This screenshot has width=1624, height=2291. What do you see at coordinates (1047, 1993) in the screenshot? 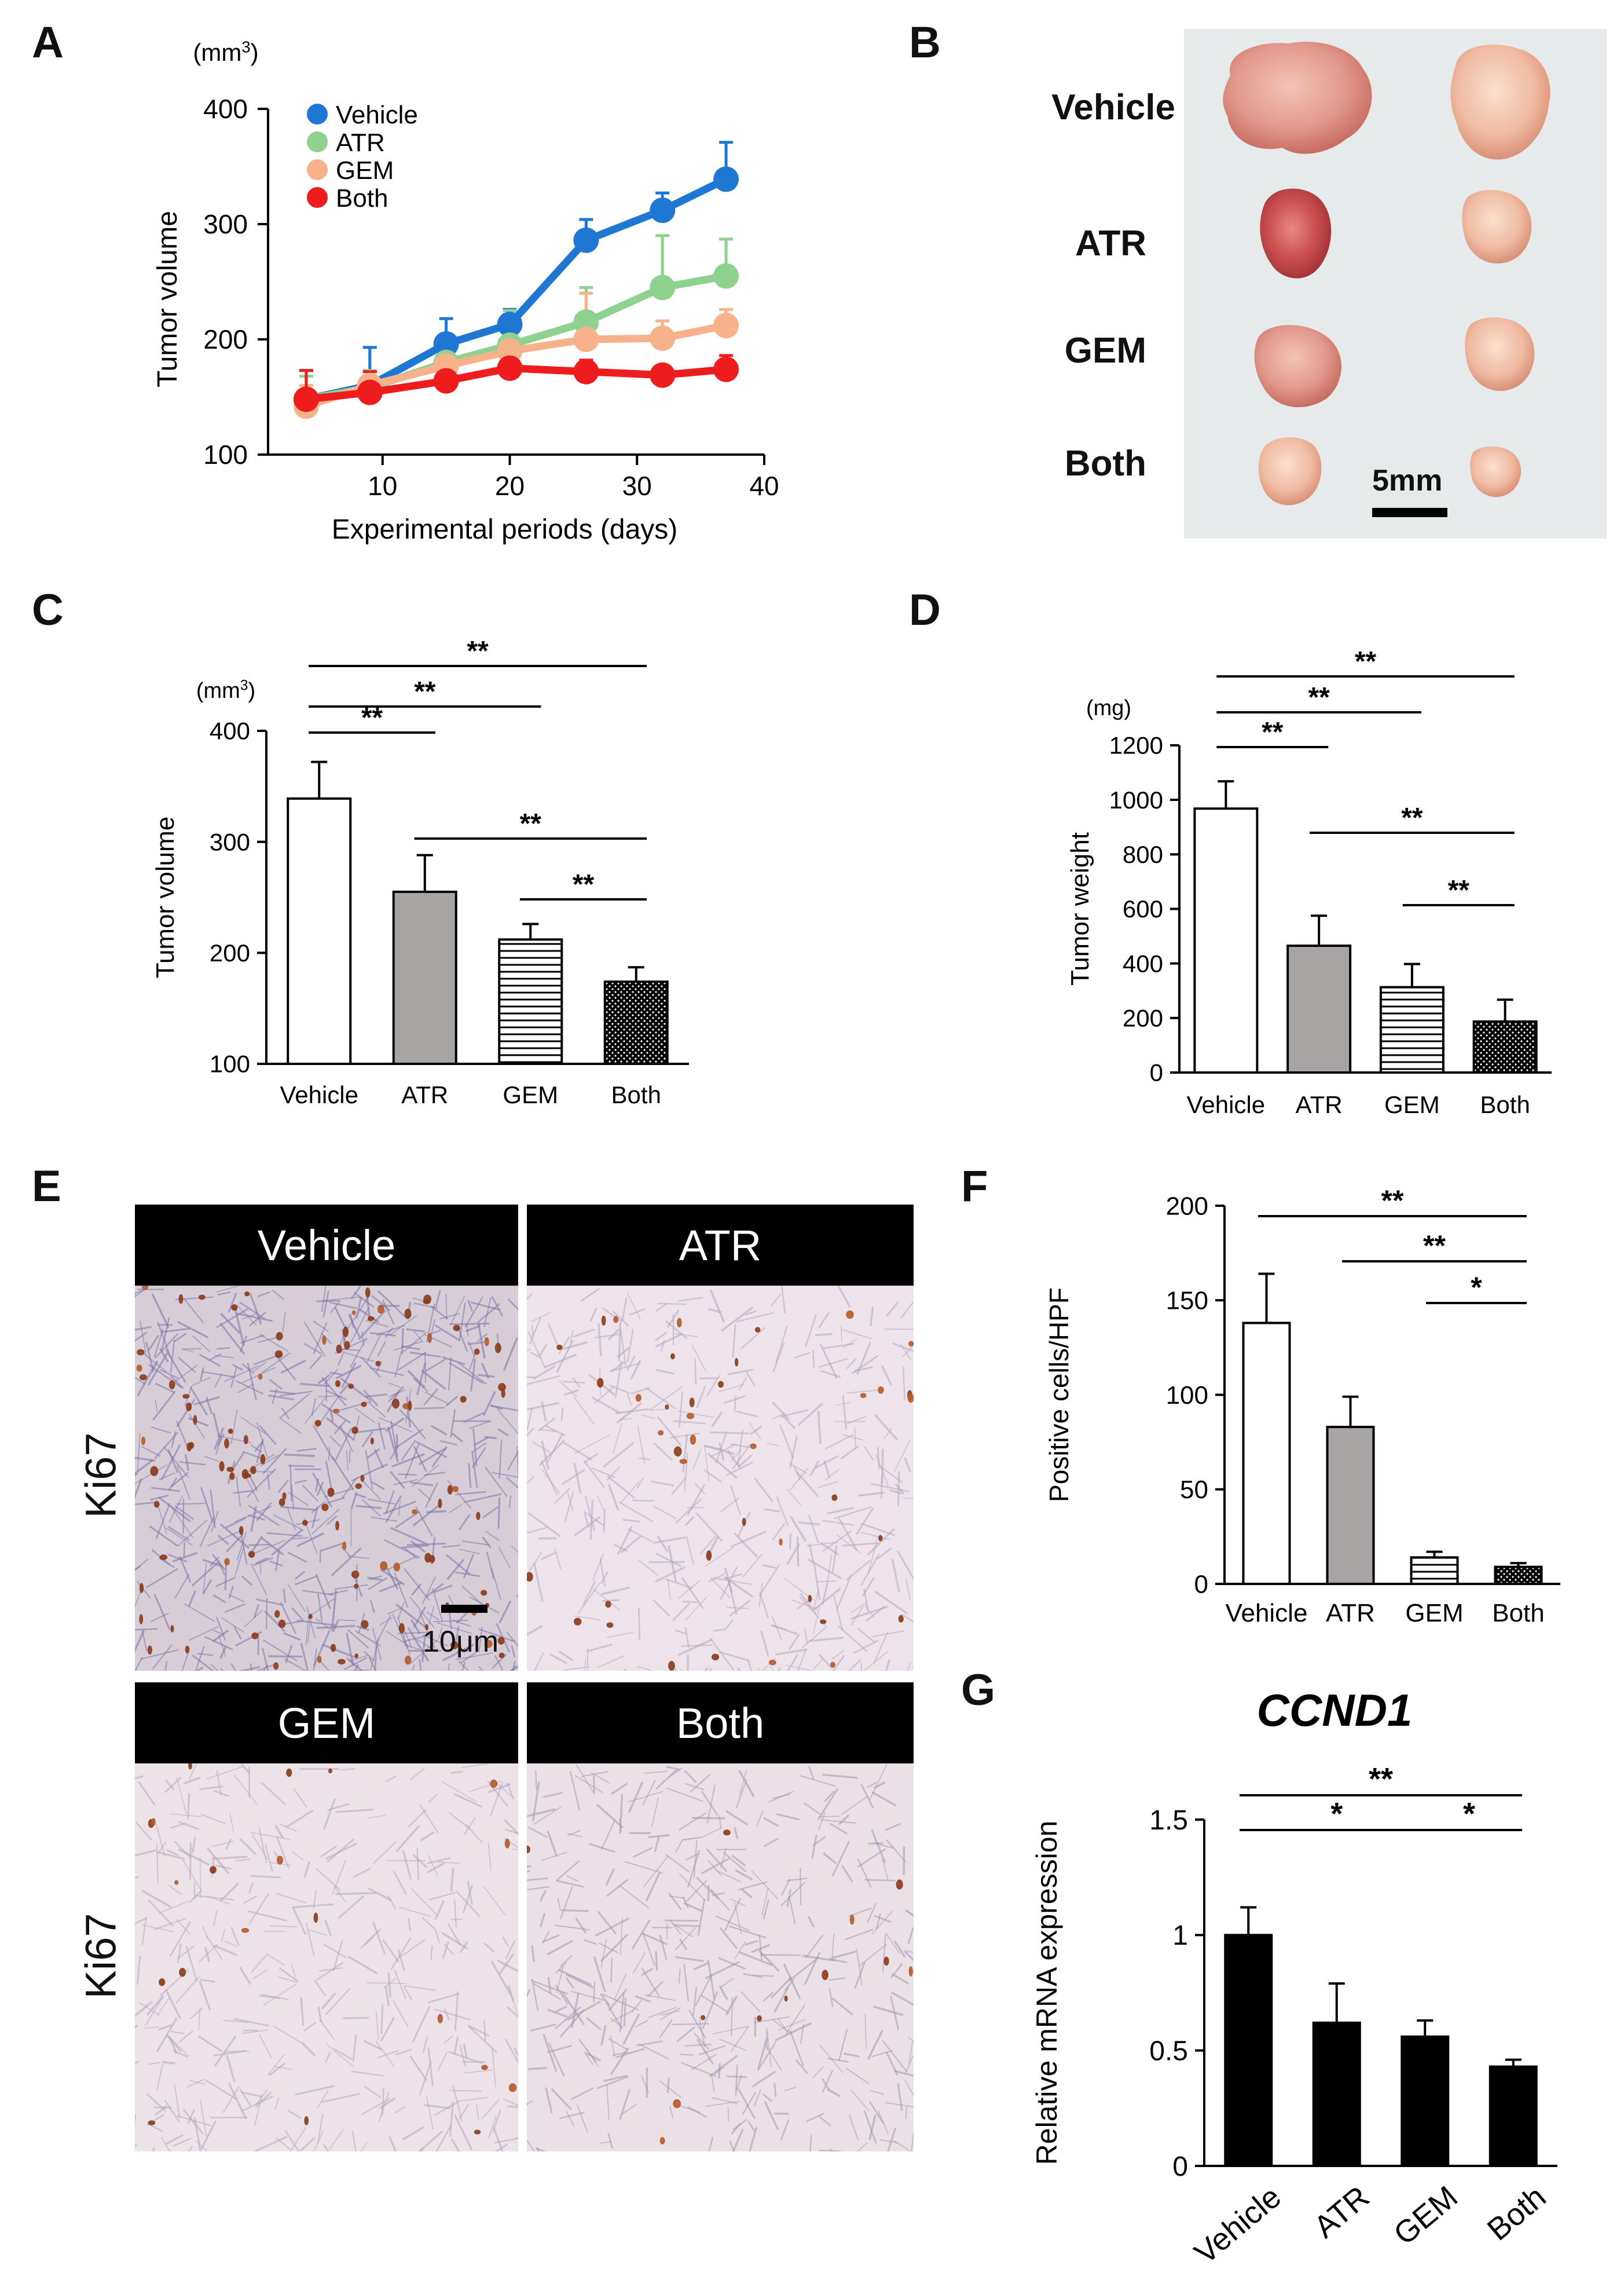
I see `y-axis-label: Relative mRNA expression` at bounding box center [1047, 1993].